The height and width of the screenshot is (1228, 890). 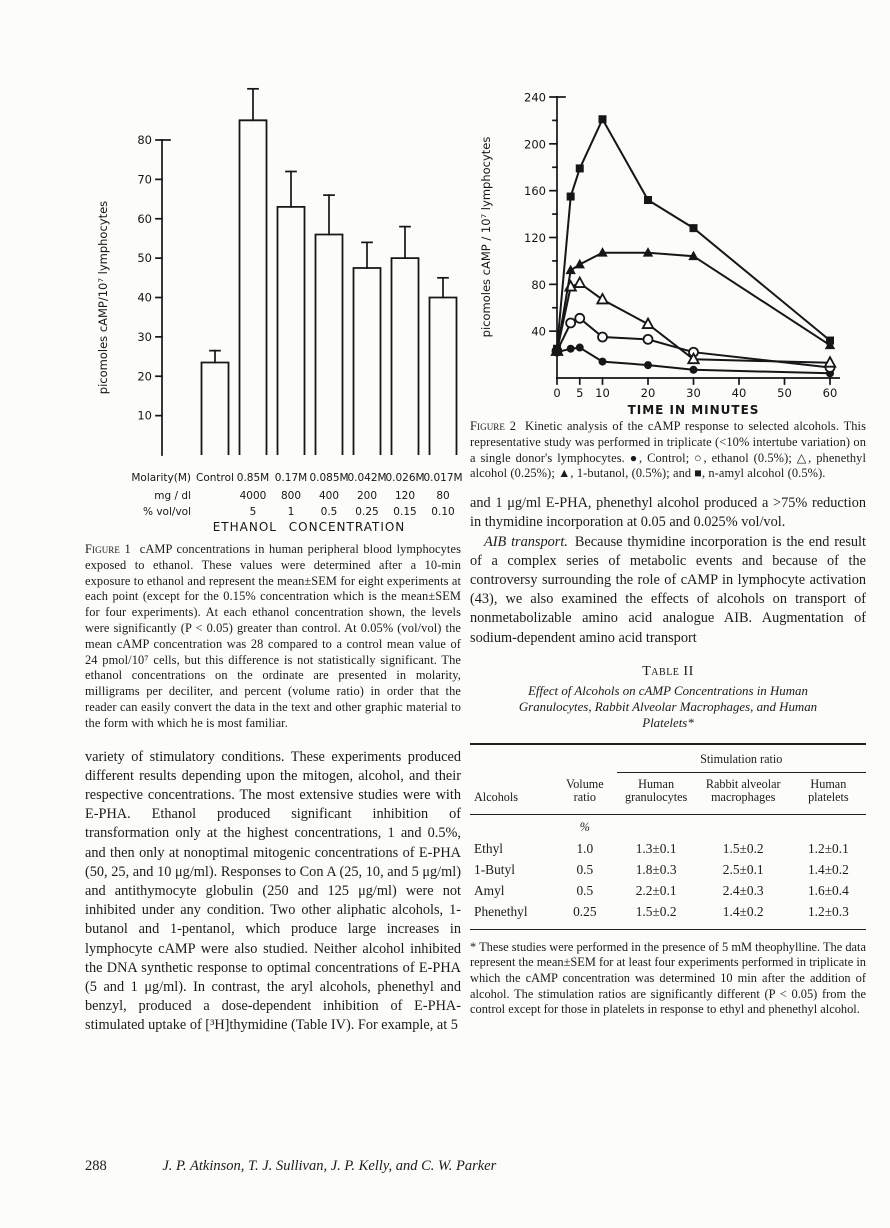 What do you see at coordinates (253, 512) in the screenshot?
I see `x-category-label: 5` at bounding box center [253, 512].